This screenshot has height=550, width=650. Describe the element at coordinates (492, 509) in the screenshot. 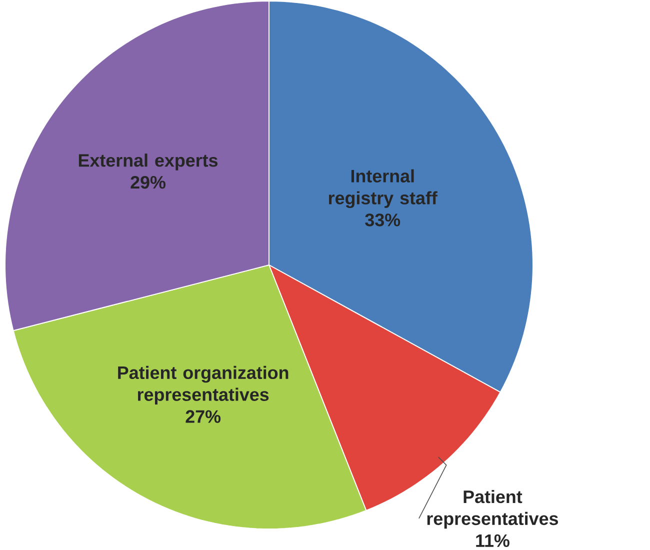

I see `slice-label: Patient representatives` at that location.